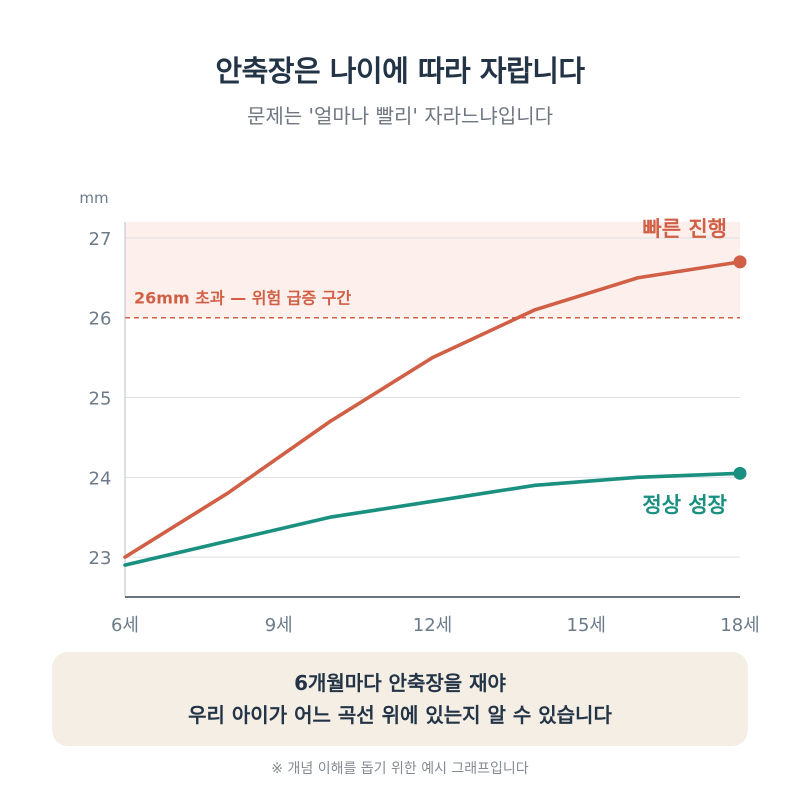  I want to click on x-tick-label: 15세, so click(586, 625).